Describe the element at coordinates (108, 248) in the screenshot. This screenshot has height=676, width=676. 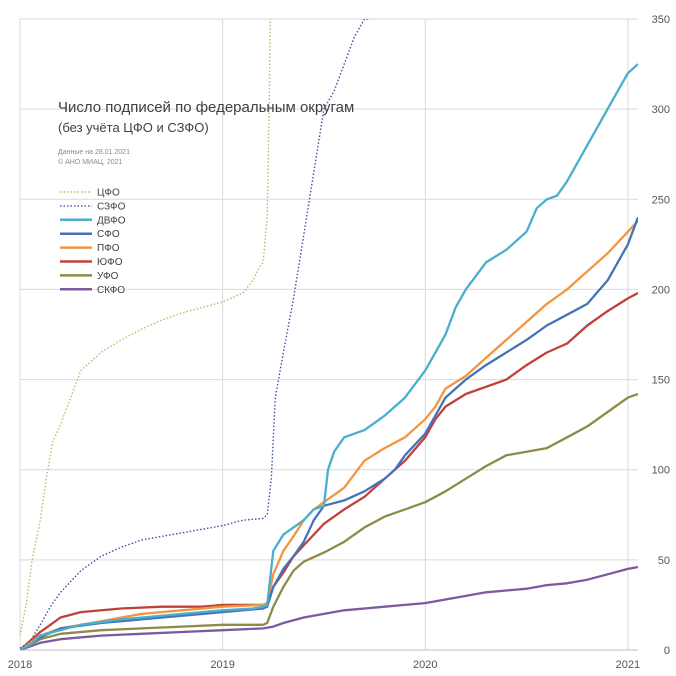
I see `legend-label: ПФО` at that location.